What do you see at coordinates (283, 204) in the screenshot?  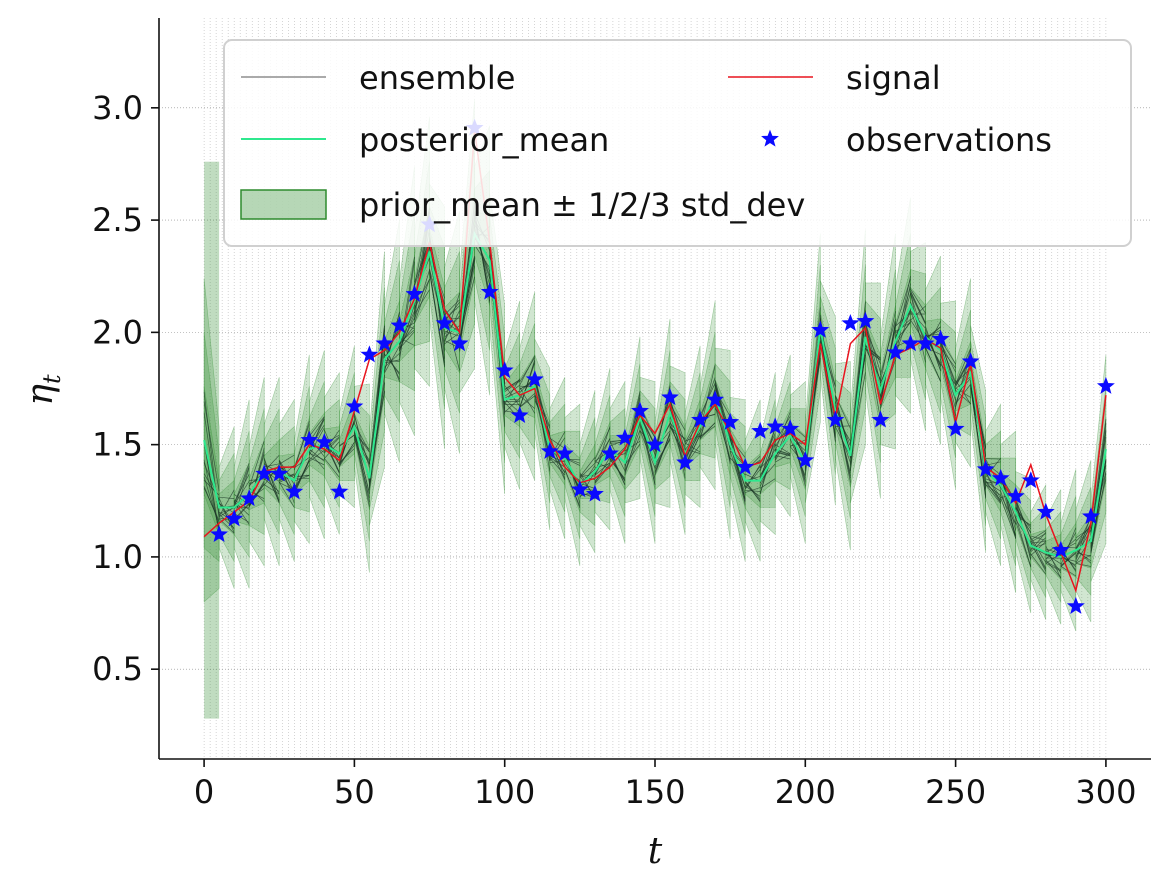 I see `legend-band-swatch` at bounding box center [283, 204].